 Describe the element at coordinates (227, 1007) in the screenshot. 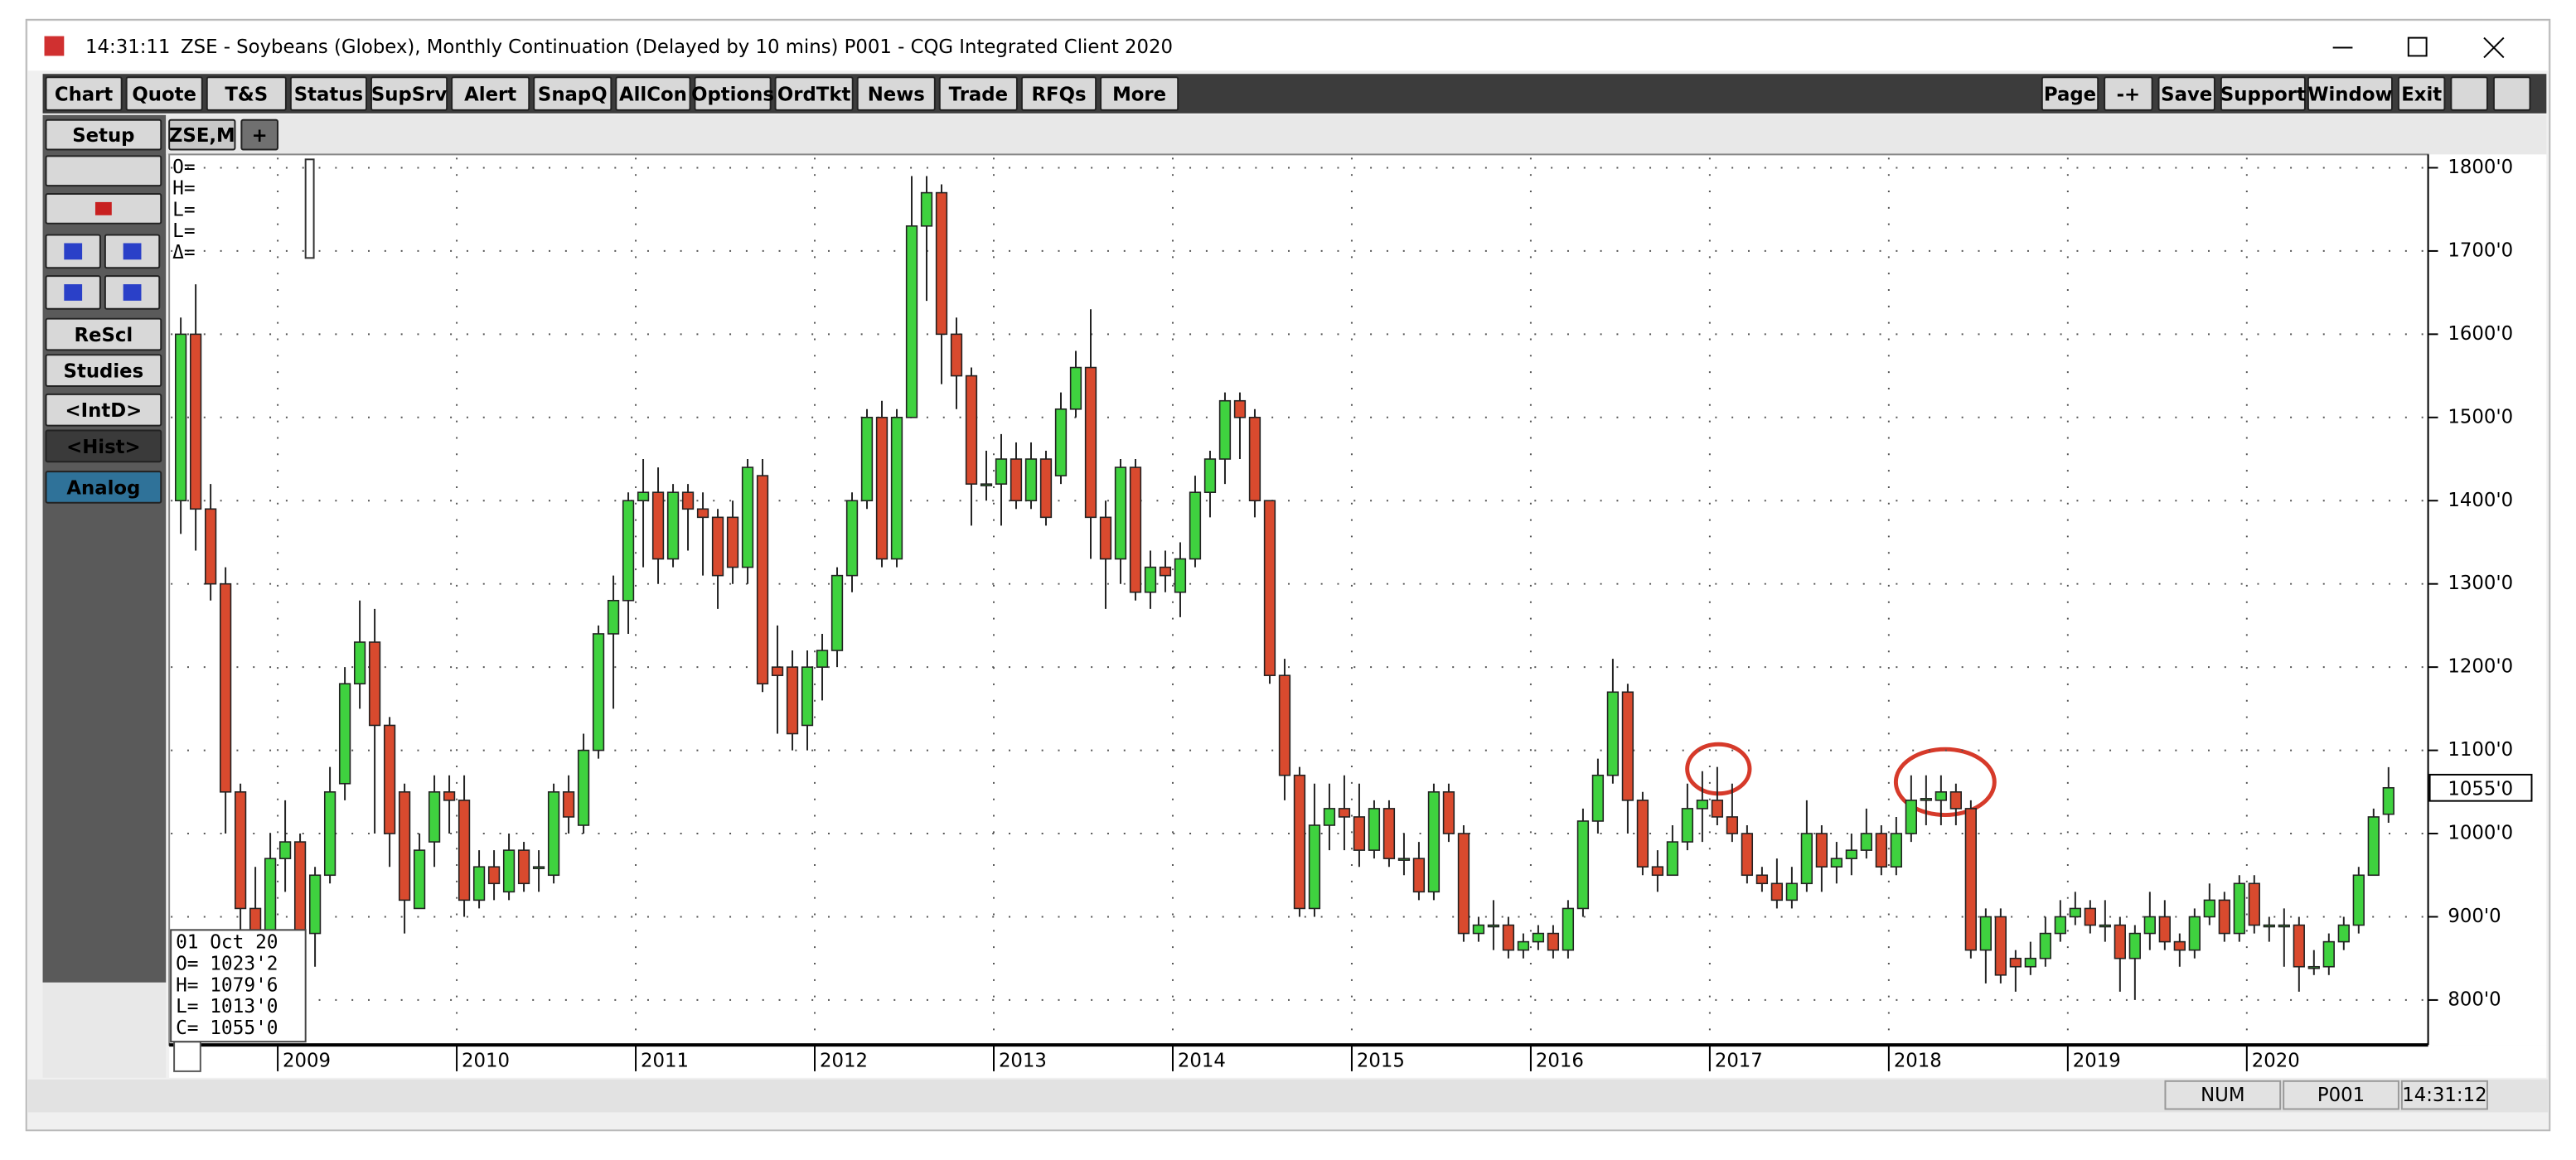

I see `cursor-value: L= 1013'0` at that location.